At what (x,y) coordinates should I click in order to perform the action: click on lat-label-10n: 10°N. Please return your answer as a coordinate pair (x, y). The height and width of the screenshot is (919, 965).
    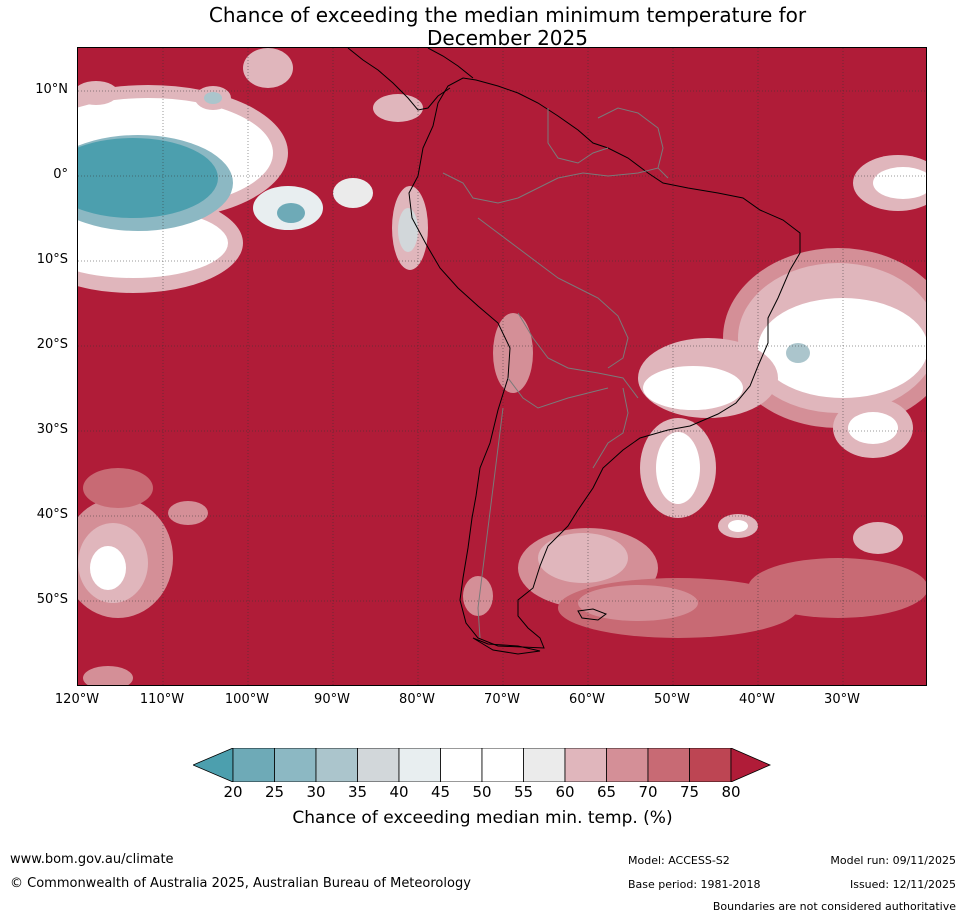
    Looking at the image, I should click on (51, 89).